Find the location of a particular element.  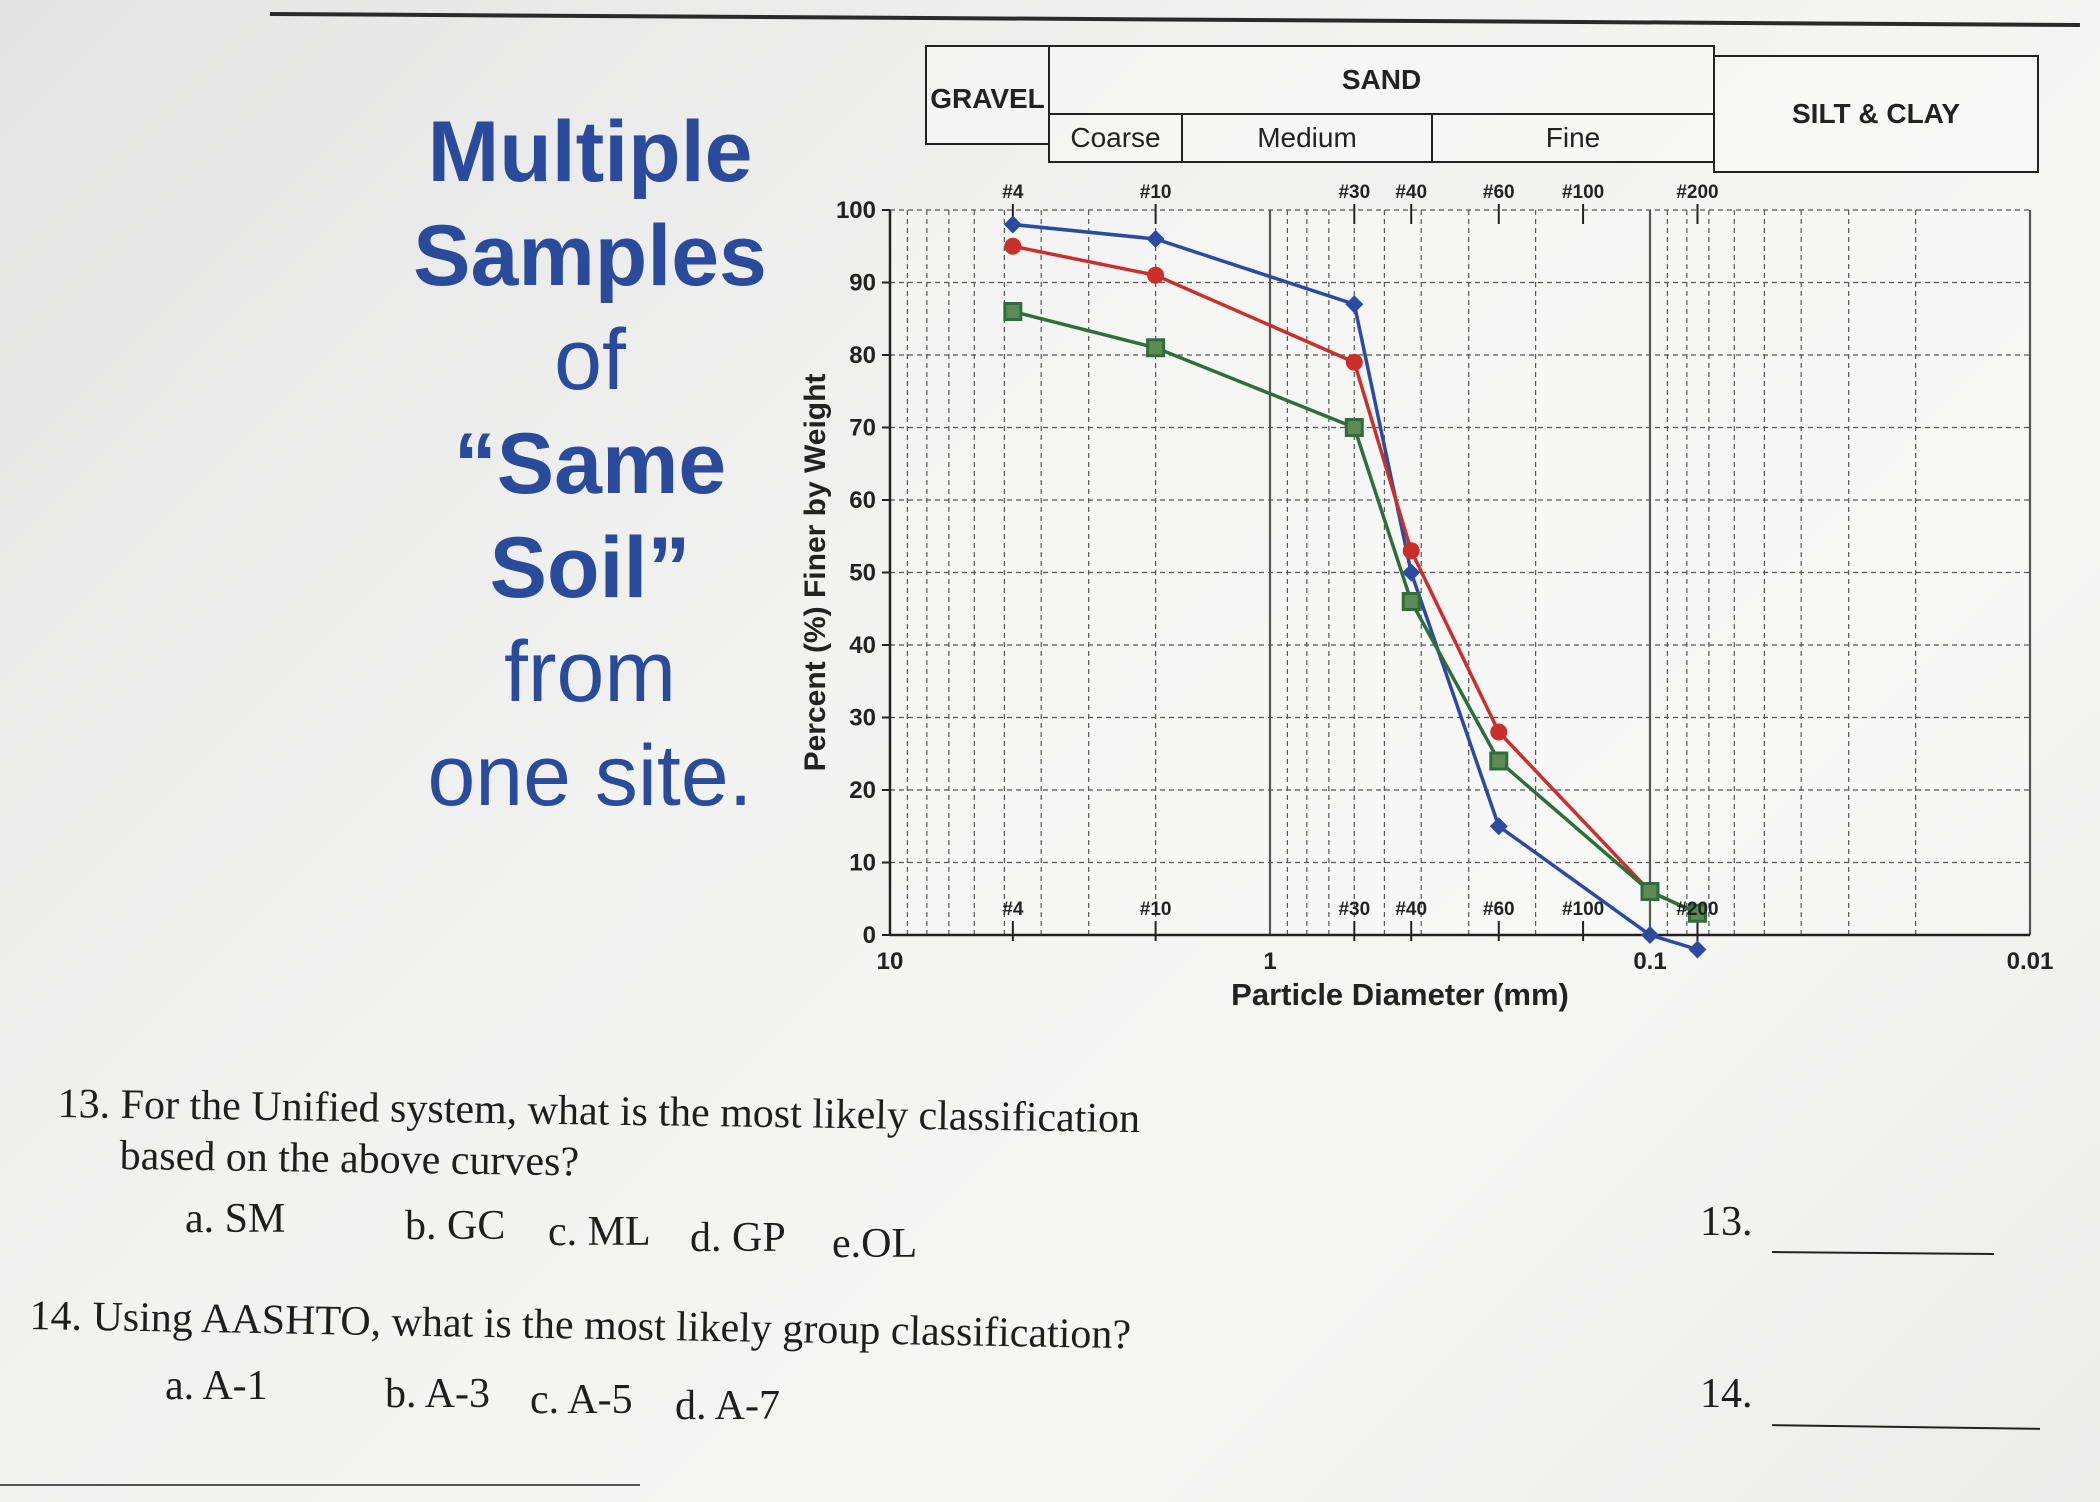

title-line: Samples is located at coordinates (590, 256).